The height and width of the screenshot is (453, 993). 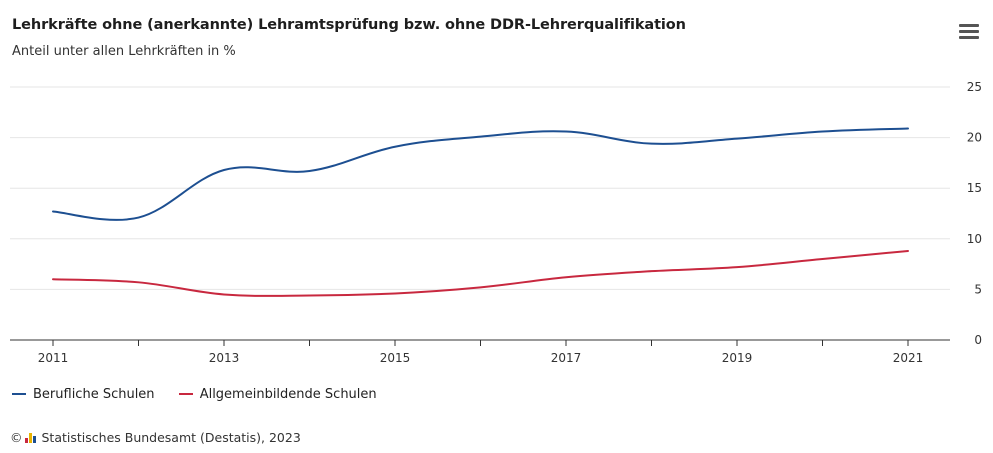 What do you see at coordinates (908, 358) in the screenshot?
I see `x-tick-label: 2021` at bounding box center [908, 358].